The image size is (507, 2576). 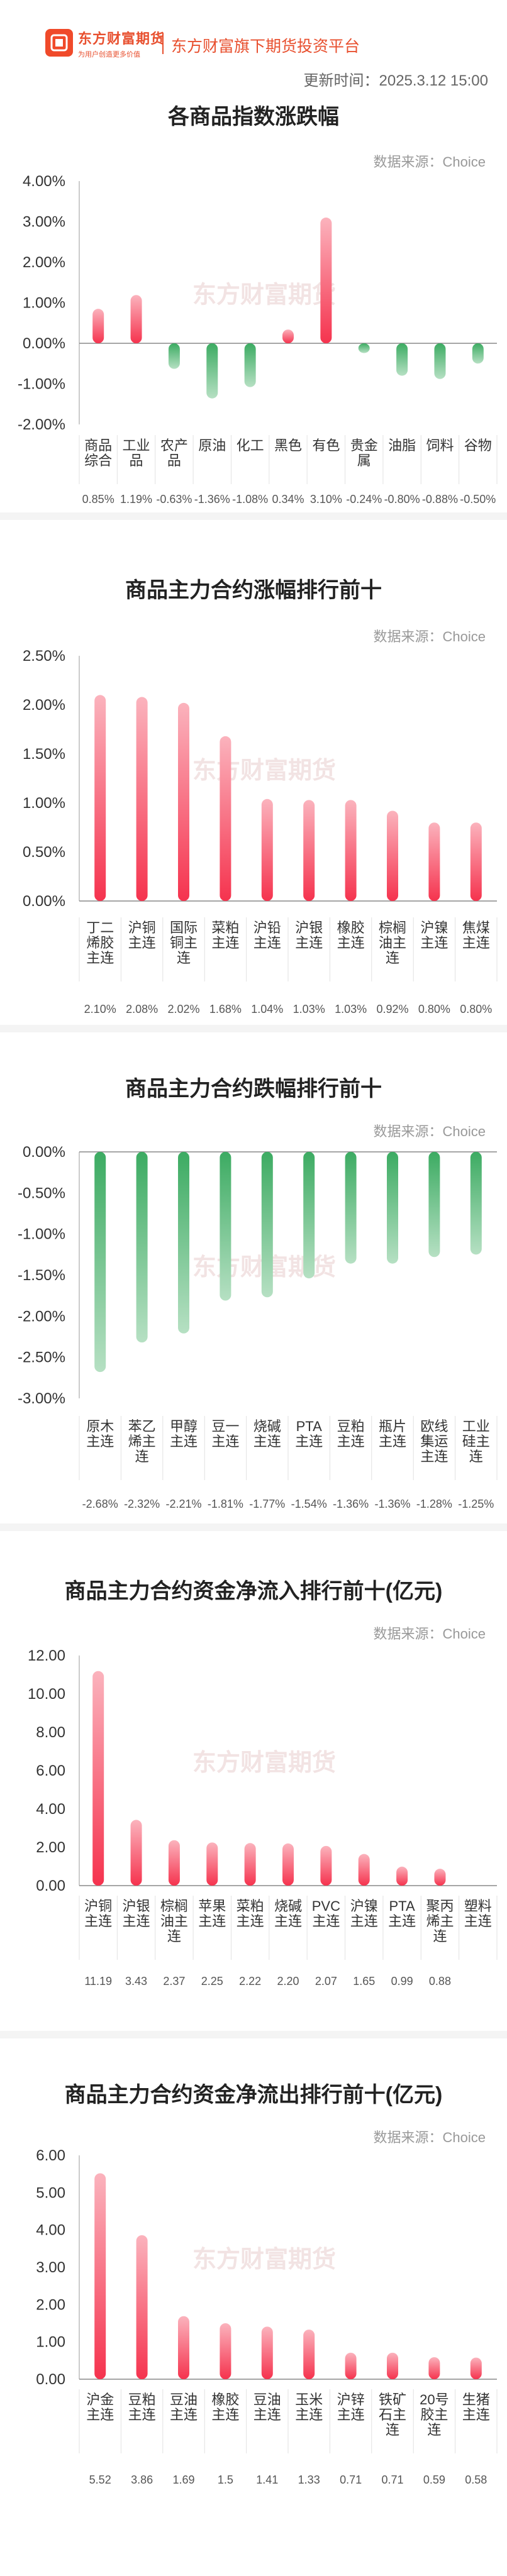 I want to click on brand-name: 东方财富期货, so click(x=121, y=39).